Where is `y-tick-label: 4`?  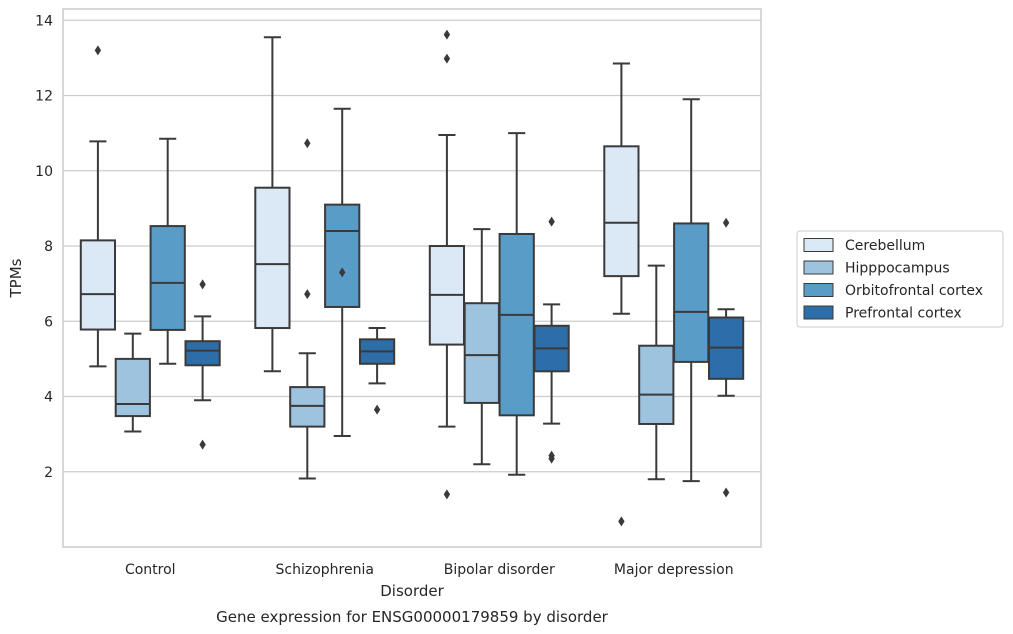 y-tick-label: 4 is located at coordinates (48, 398).